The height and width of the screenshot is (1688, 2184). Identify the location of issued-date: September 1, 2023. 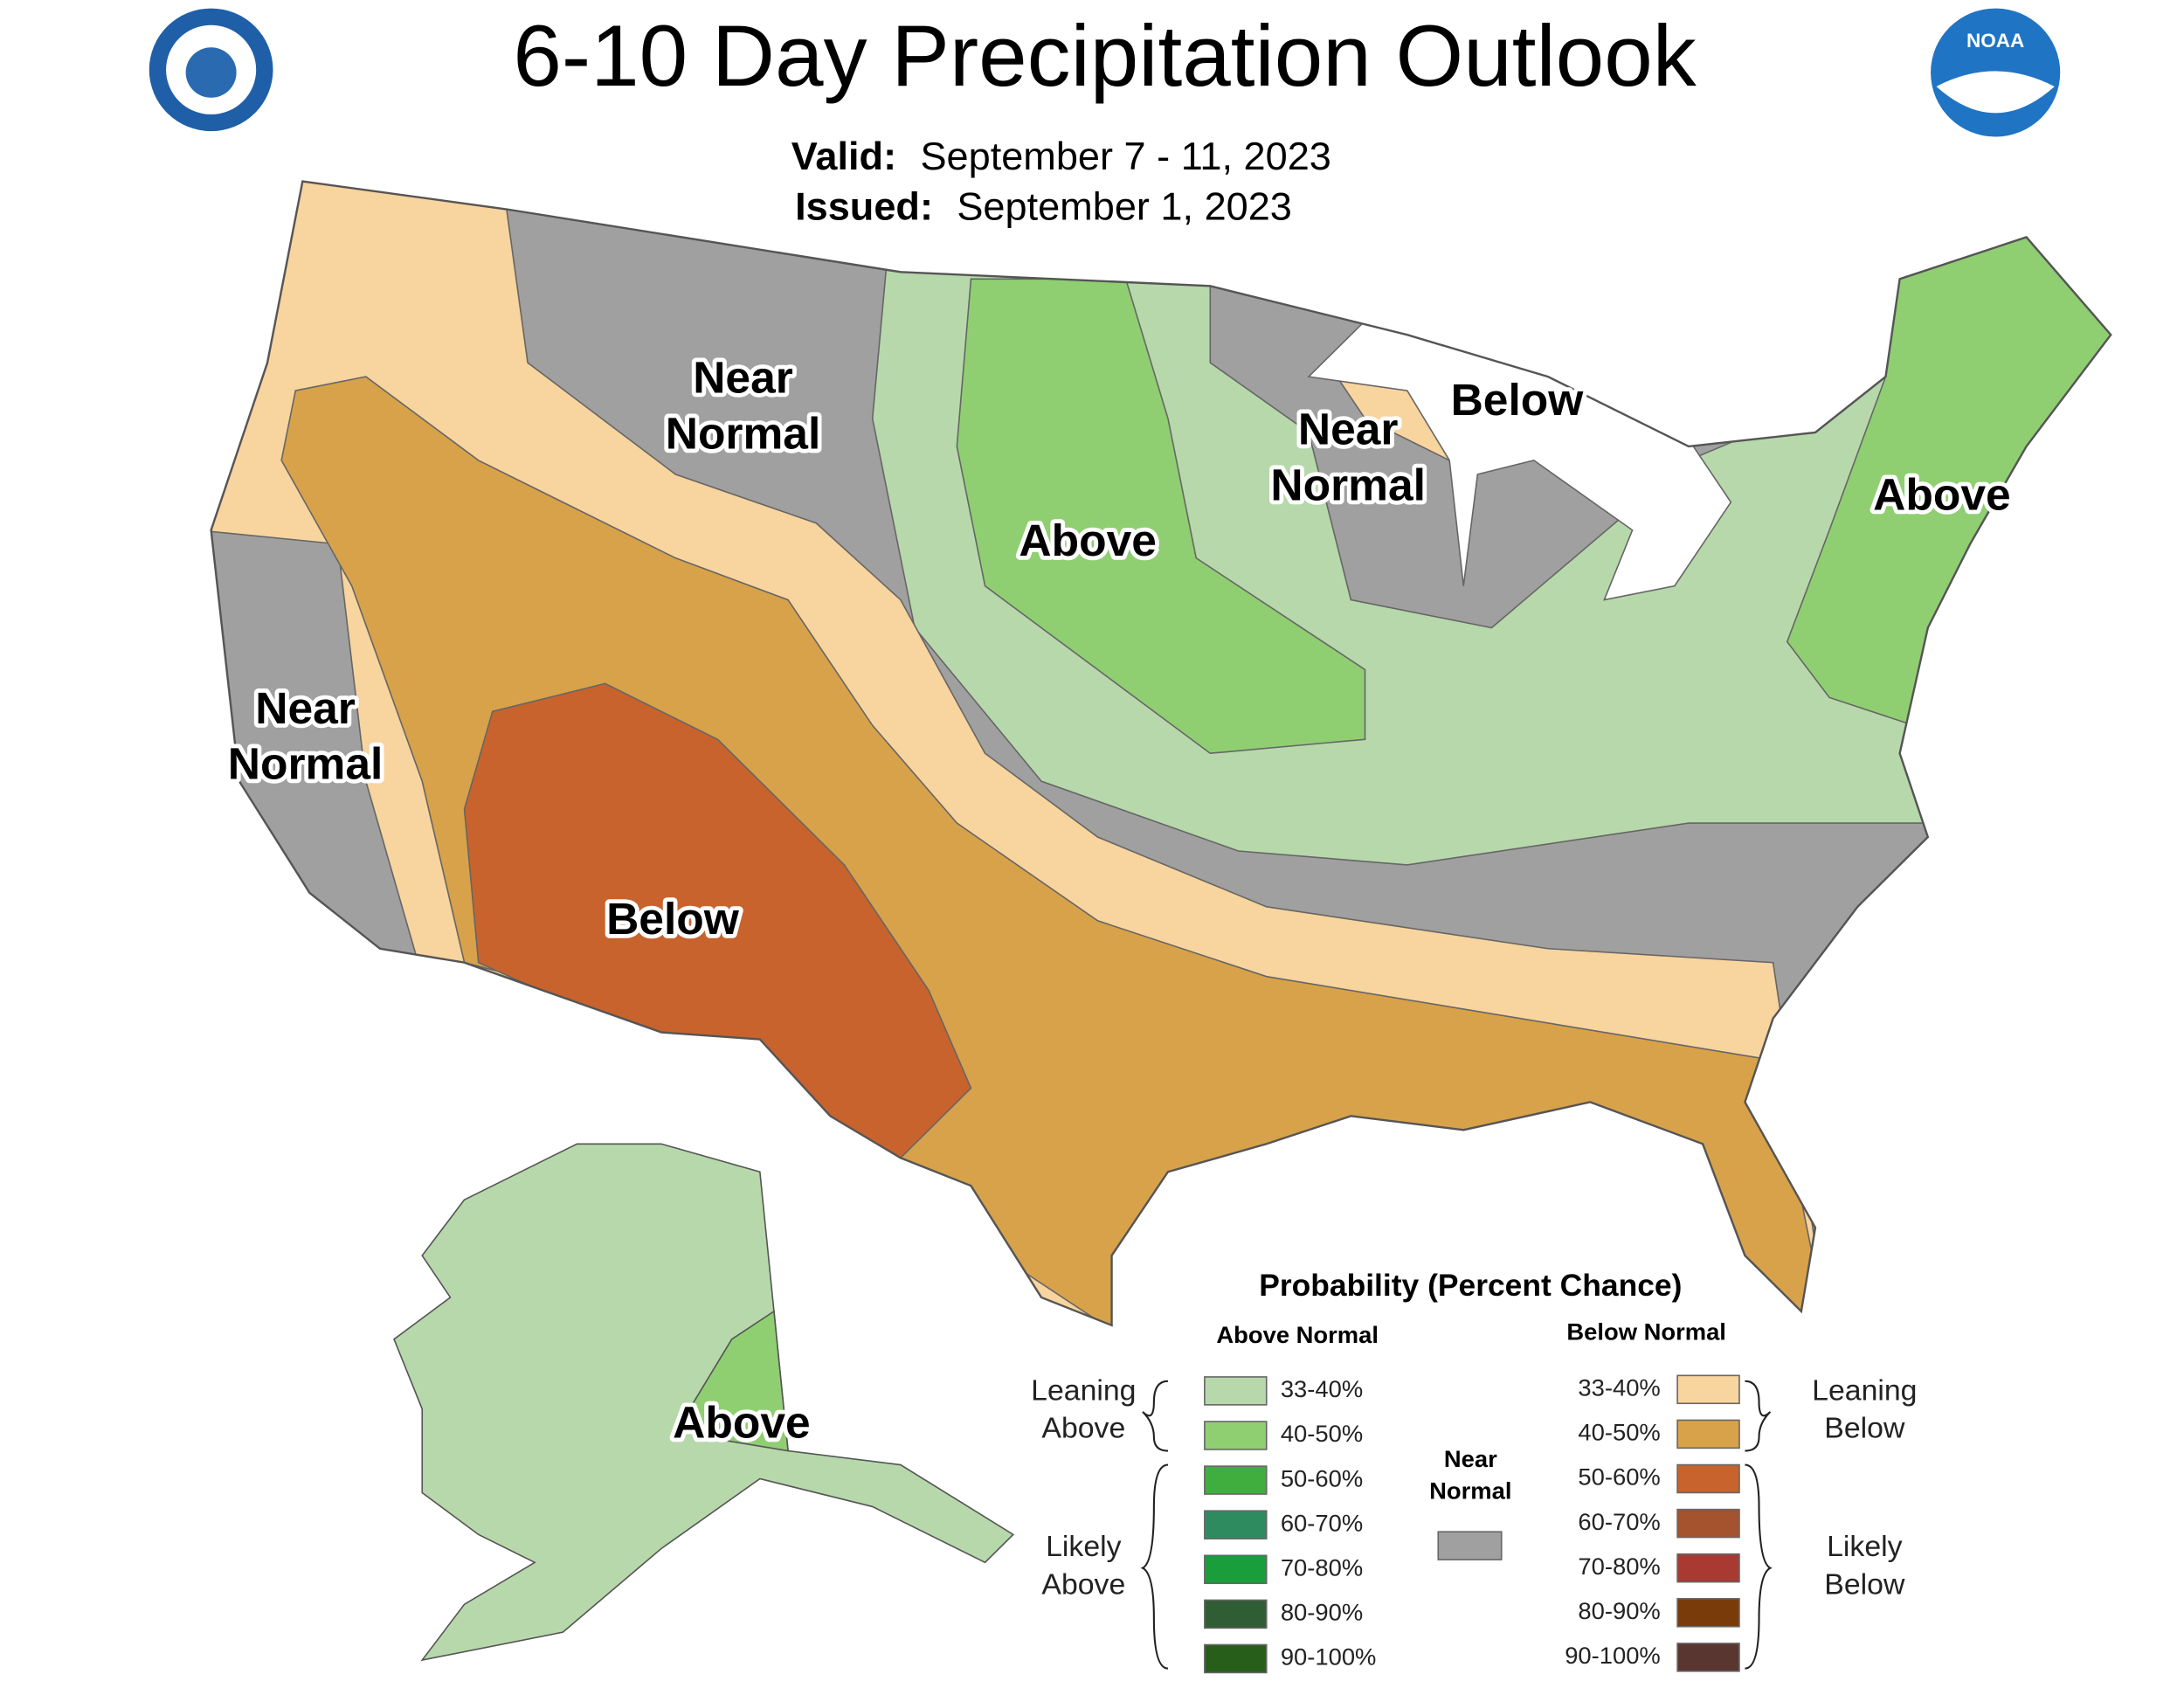
(1124, 205).